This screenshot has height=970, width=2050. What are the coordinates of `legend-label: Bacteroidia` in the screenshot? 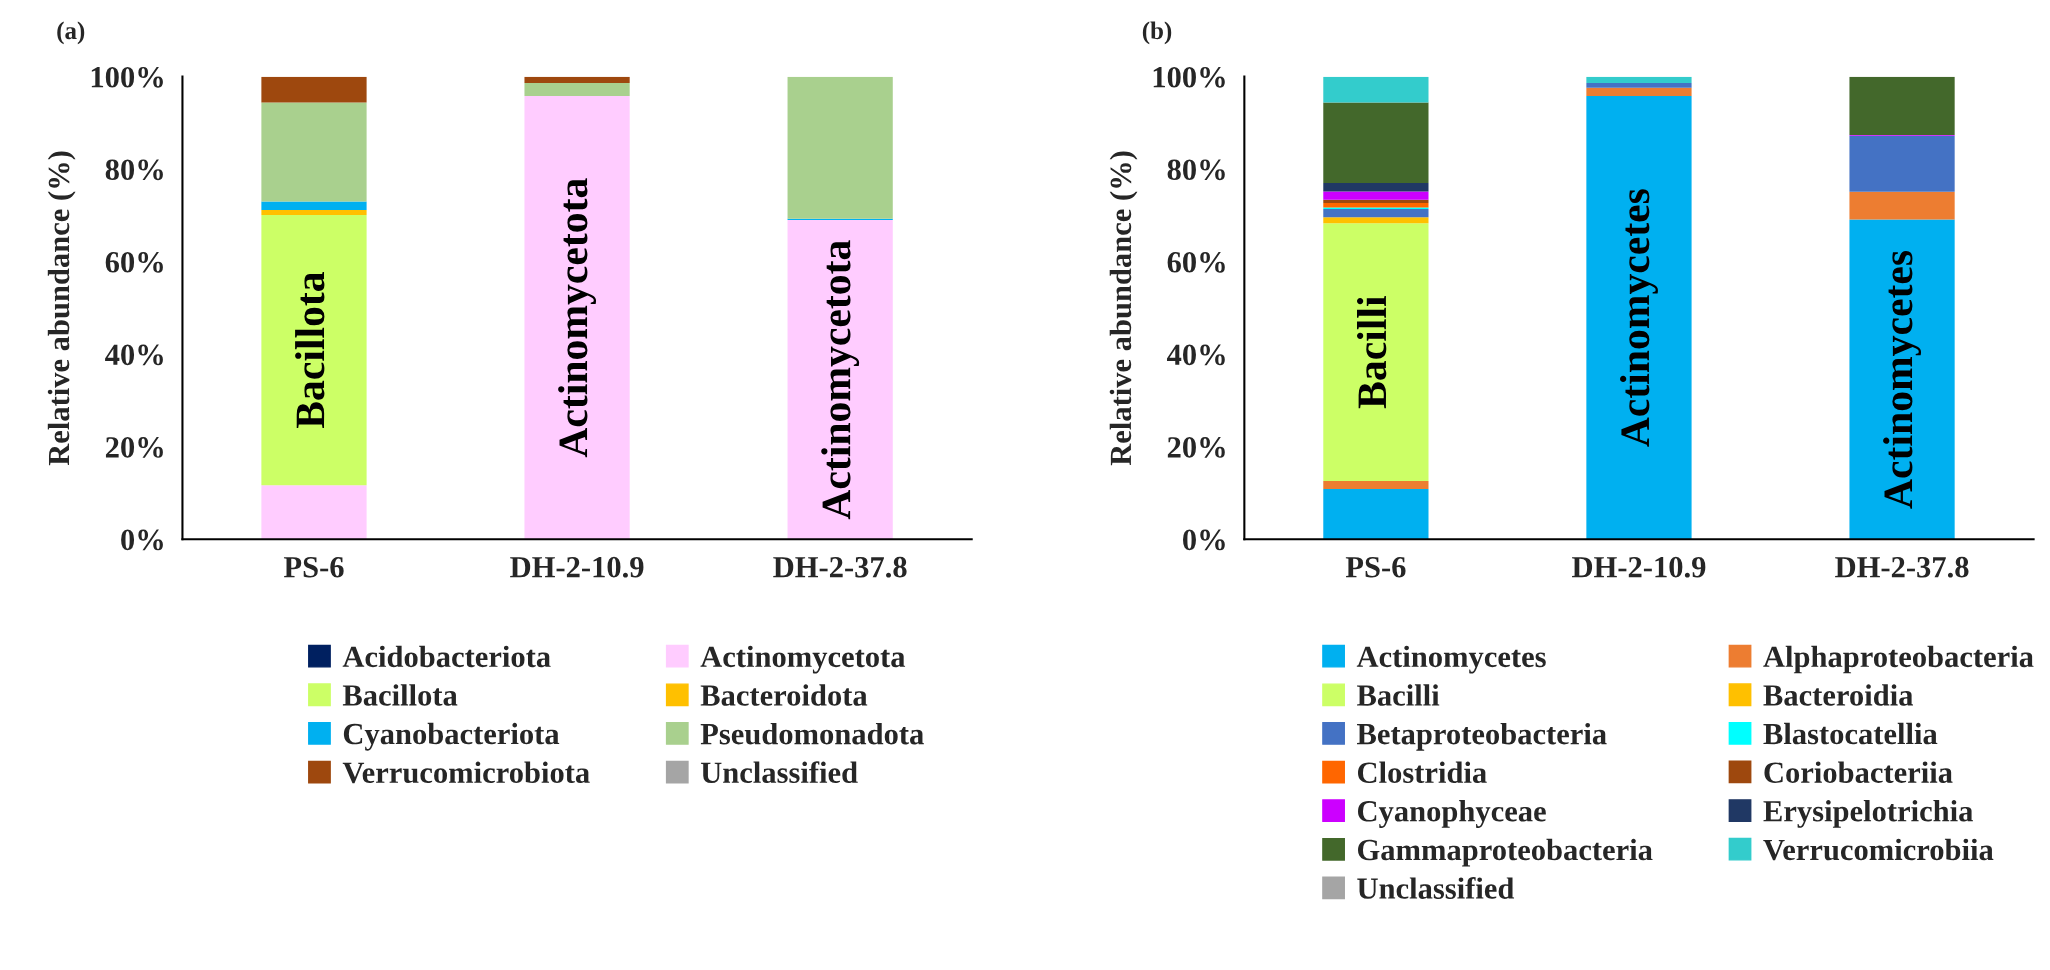 It's located at (1838, 695).